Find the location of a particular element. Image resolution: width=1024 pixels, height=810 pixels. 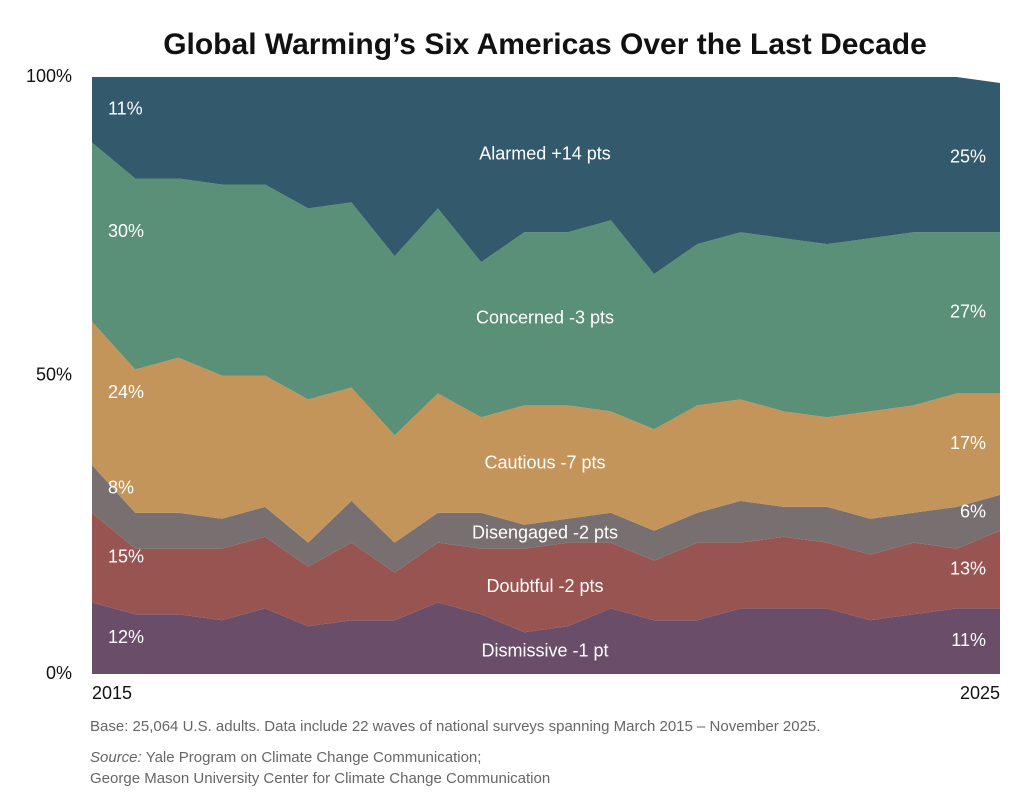

y-tick-label: 50% is located at coordinates (54, 374).